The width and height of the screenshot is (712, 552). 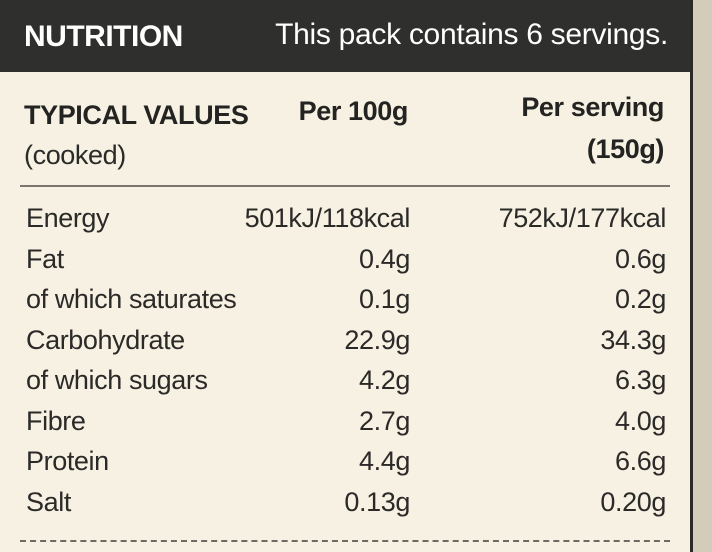 I want to click on table-row: Protein 4.4g 6.6g, so click(x=345, y=462).